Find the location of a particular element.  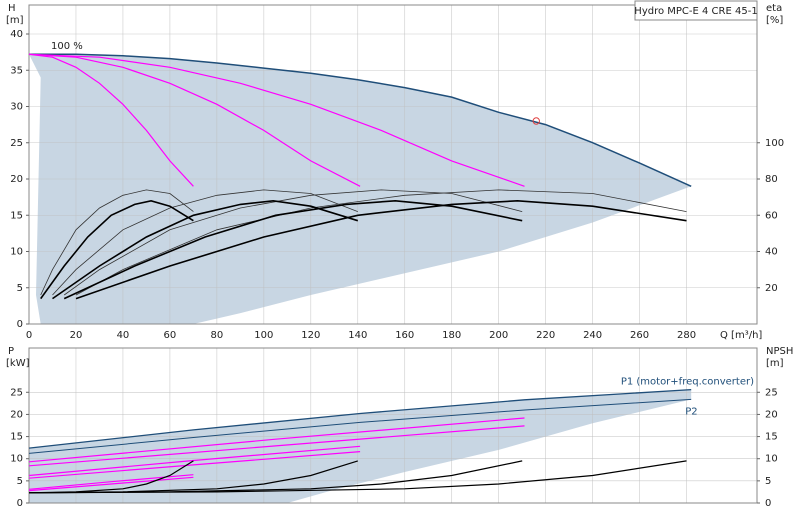

y2-axis-unit: [m] is located at coordinates (775, 363).